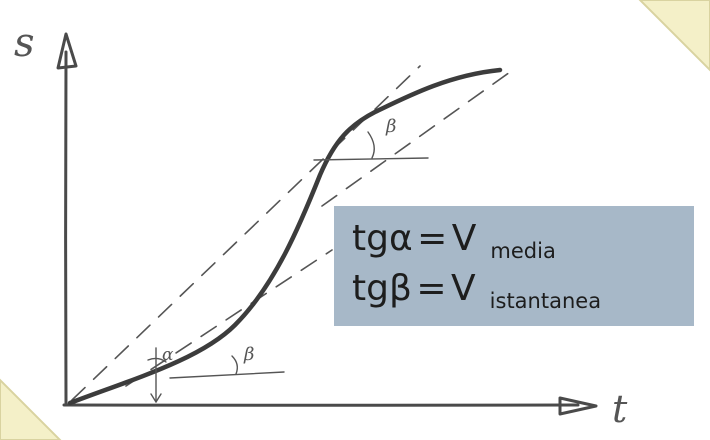 The height and width of the screenshot is (440, 710). Describe the element at coordinates (227, 375) in the screenshot. I see `beta-lower-base` at that location.